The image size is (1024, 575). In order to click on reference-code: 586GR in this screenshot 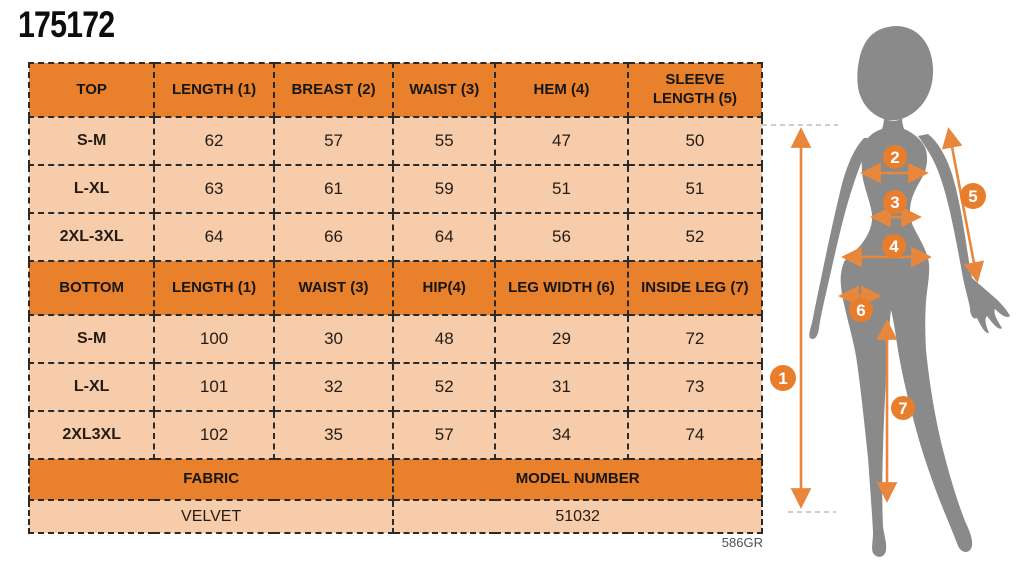, I will do `click(742, 542)`.